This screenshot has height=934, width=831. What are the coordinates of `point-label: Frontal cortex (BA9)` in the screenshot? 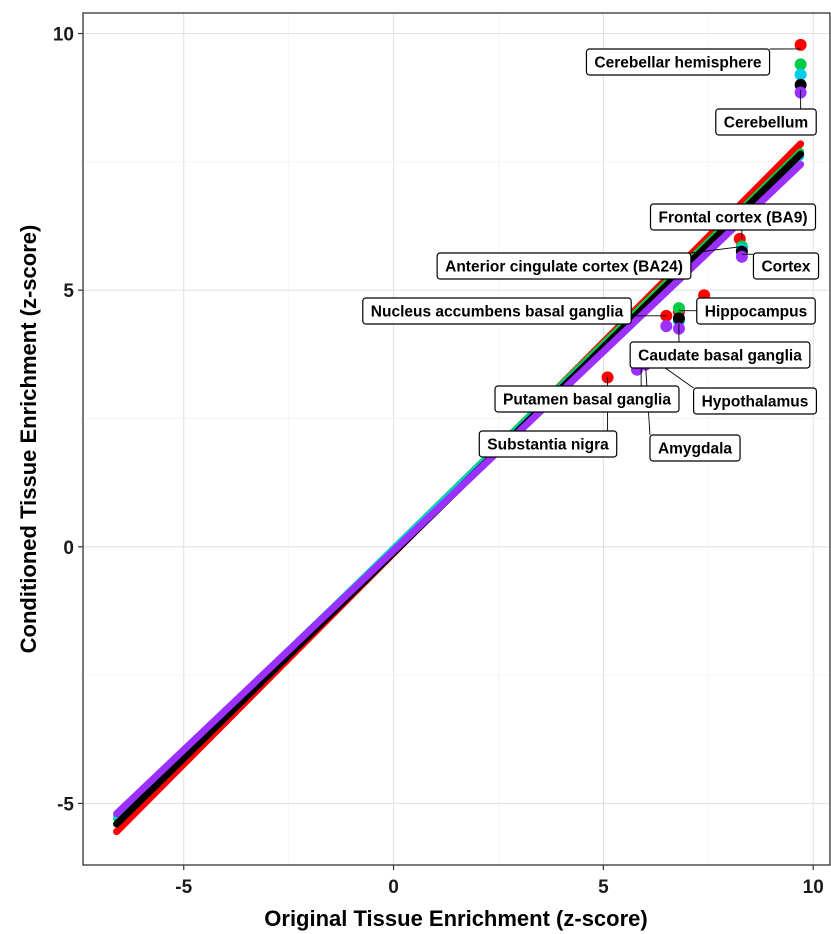 It's located at (733, 217).